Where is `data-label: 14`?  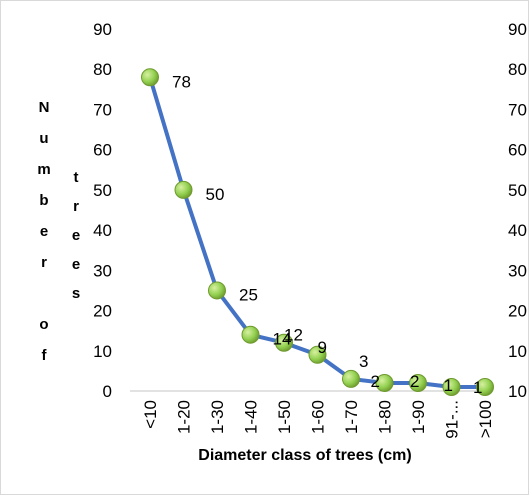 data-label: 14 is located at coordinates (282, 339).